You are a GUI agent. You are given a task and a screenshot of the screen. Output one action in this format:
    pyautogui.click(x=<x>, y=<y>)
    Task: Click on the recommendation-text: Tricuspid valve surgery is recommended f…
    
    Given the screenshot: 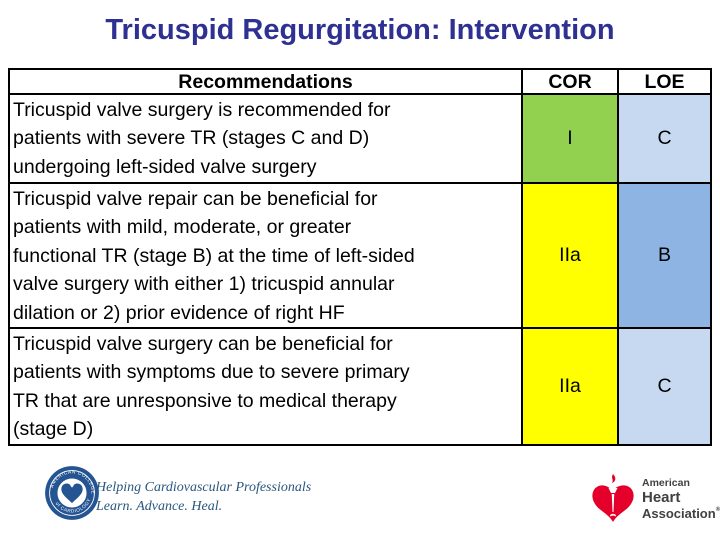 What is the action you would take?
    pyautogui.click(x=265, y=138)
    